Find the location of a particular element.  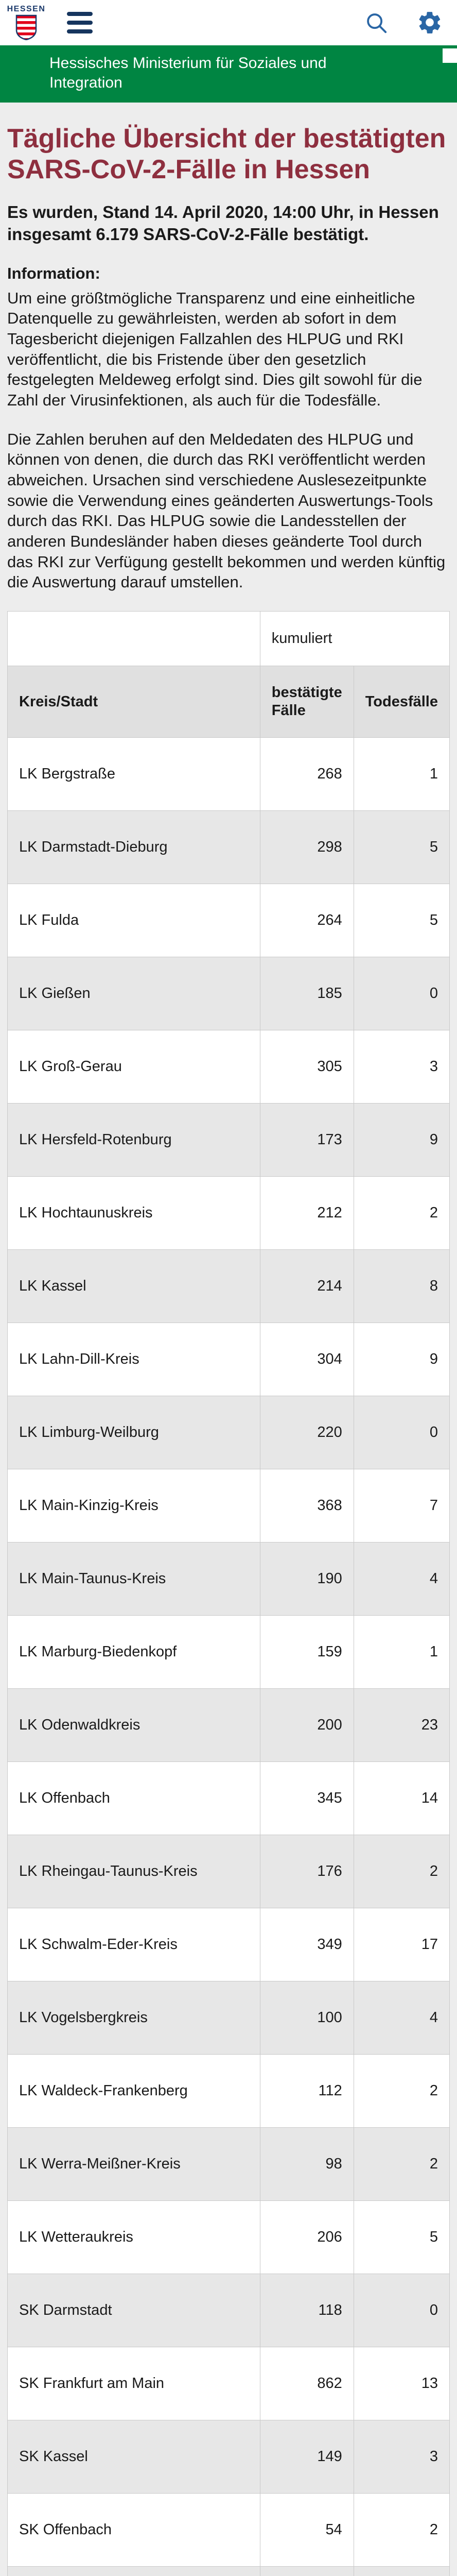

cases-value: 200 is located at coordinates (306, 1725).